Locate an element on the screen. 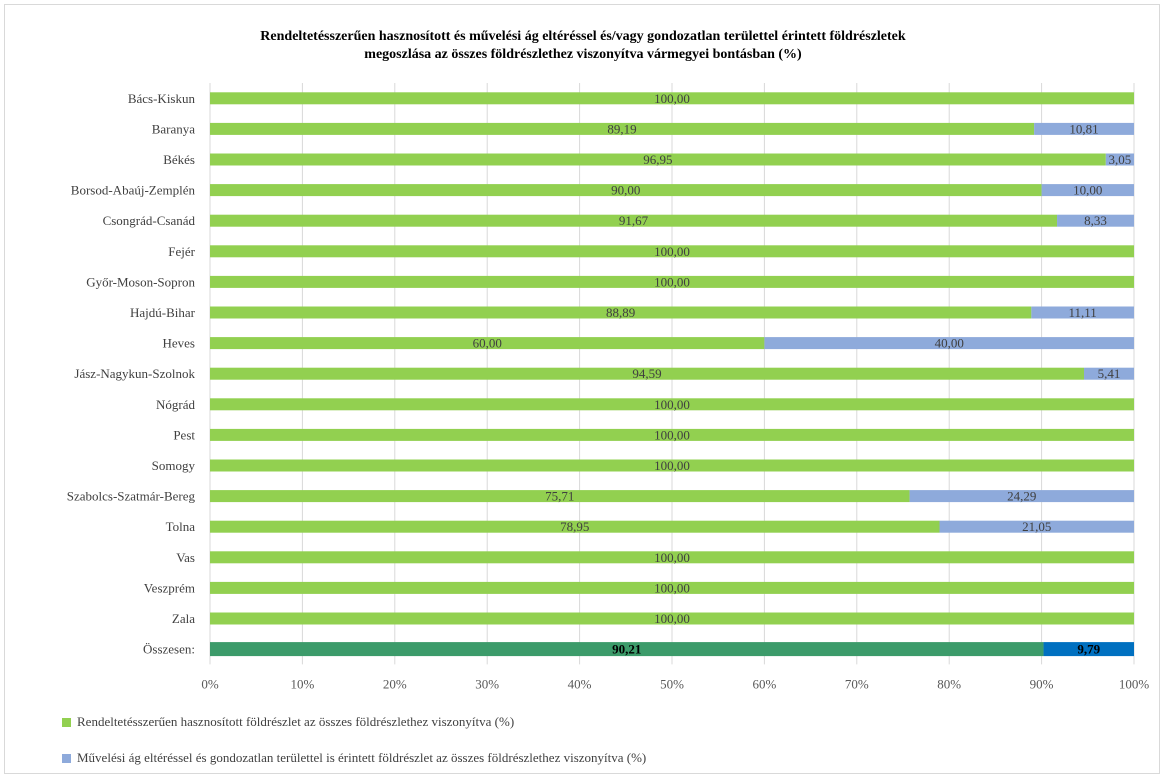 The height and width of the screenshot is (780, 1166). x-tick-label: 60% is located at coordinates (764, 683).